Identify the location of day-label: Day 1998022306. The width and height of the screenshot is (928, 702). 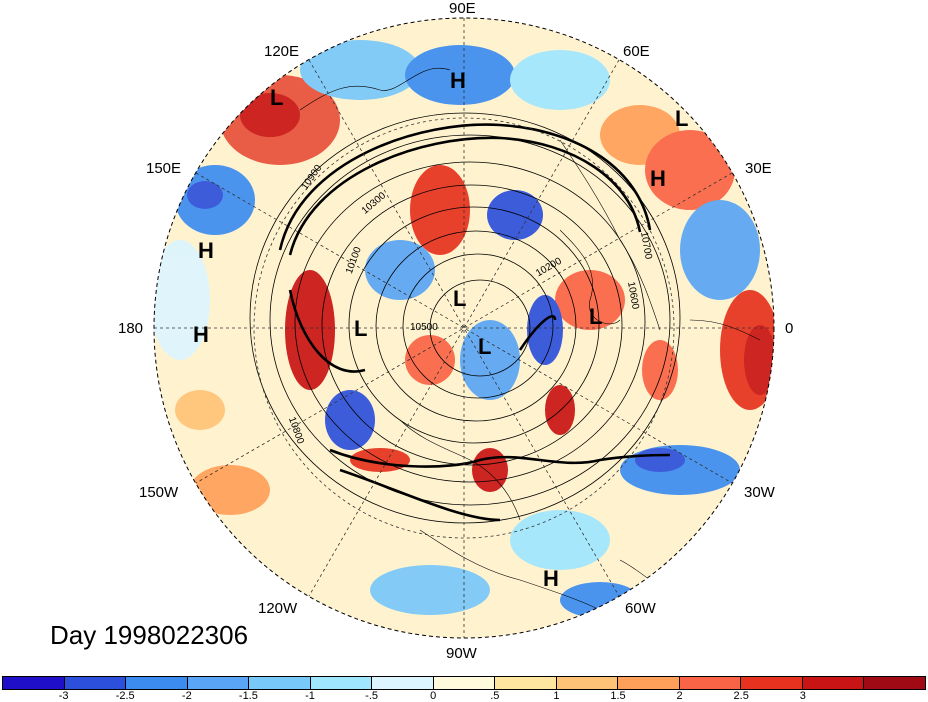
(149, 635).